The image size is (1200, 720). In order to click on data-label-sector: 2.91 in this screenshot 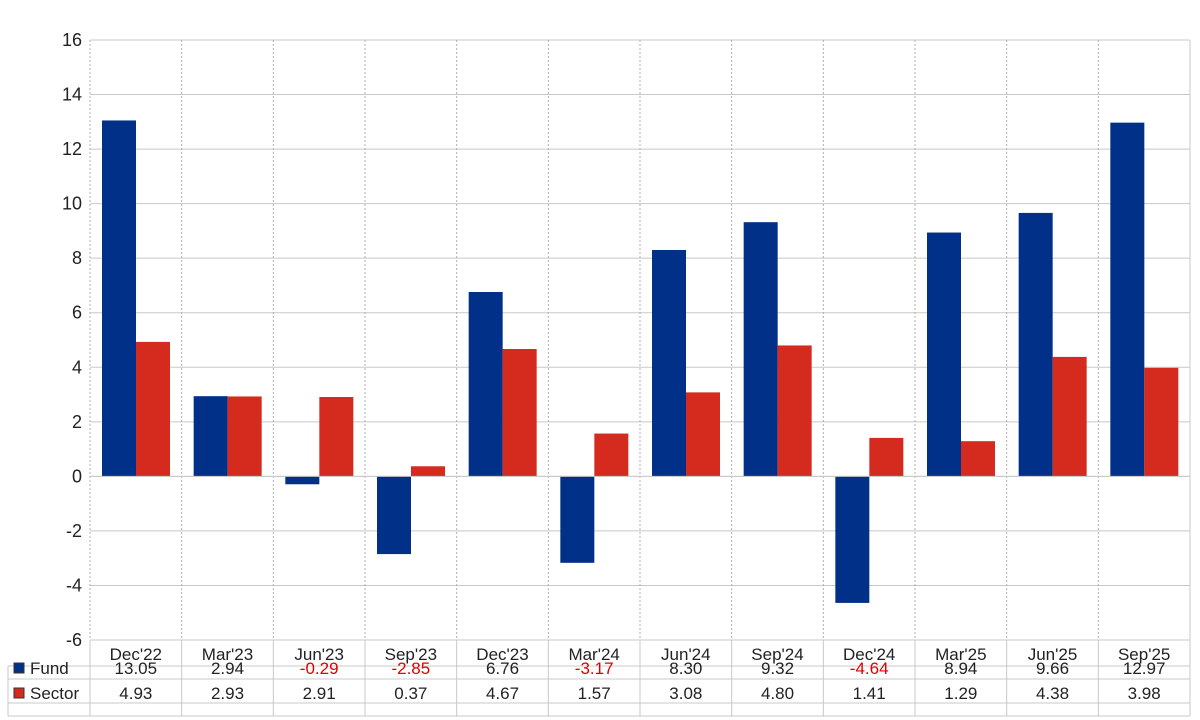, I will do `click(319, 693)`.